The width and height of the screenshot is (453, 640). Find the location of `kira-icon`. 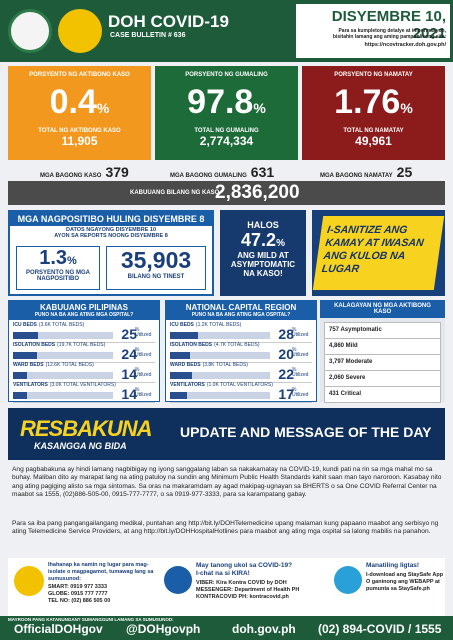

kira-icon is located at coordinates (178, 580).